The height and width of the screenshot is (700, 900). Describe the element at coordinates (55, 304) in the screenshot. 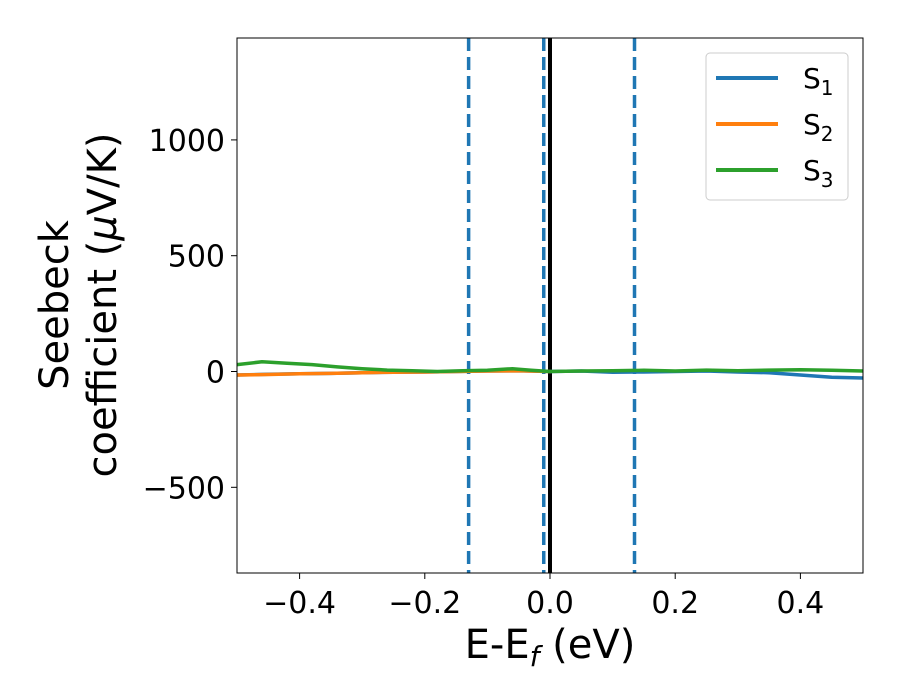

I see `y-axis-label-line1: Seebeck` at that location.